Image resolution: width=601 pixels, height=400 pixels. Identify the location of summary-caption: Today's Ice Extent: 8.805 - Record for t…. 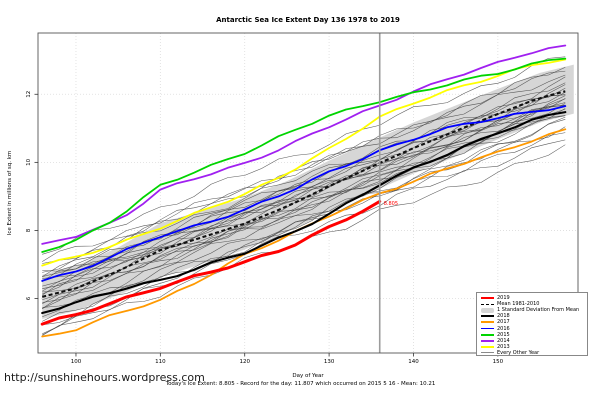
(300, 384).